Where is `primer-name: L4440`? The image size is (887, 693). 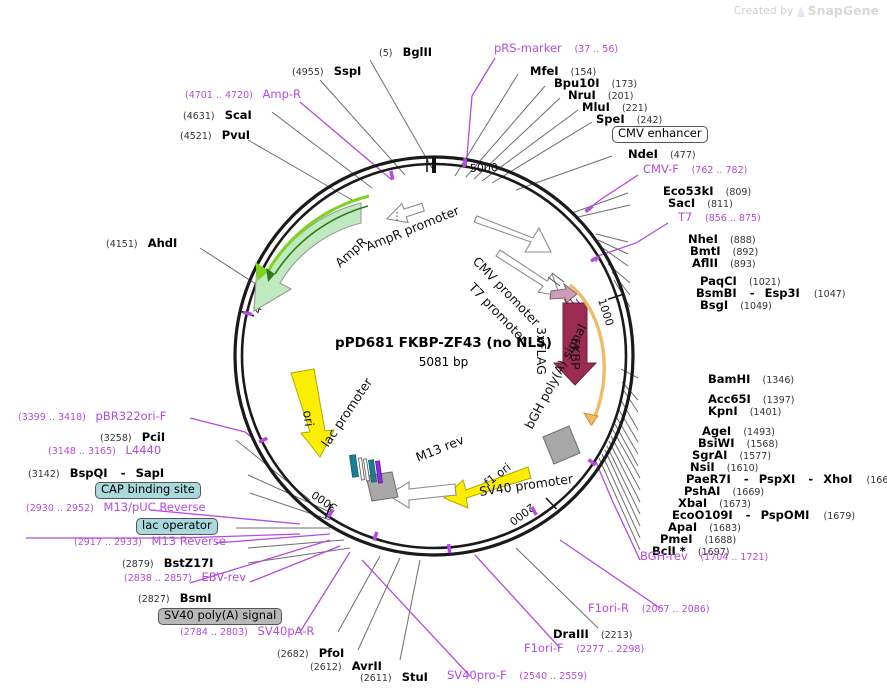 primer-name: L4440 is located at coordinates (143, 450).